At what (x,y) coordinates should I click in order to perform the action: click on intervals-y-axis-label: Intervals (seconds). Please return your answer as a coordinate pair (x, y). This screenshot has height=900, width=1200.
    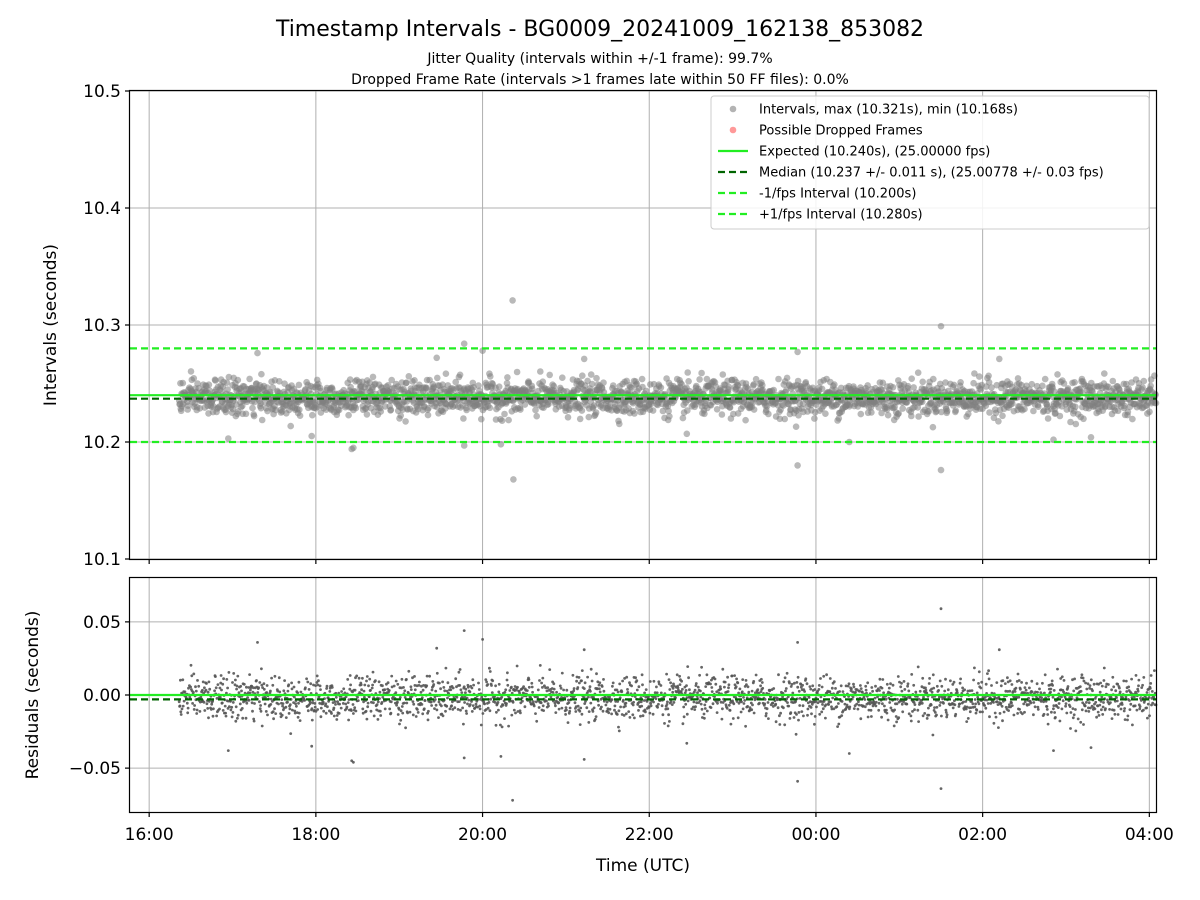
    Looking at the image, I should click on (51, 325).